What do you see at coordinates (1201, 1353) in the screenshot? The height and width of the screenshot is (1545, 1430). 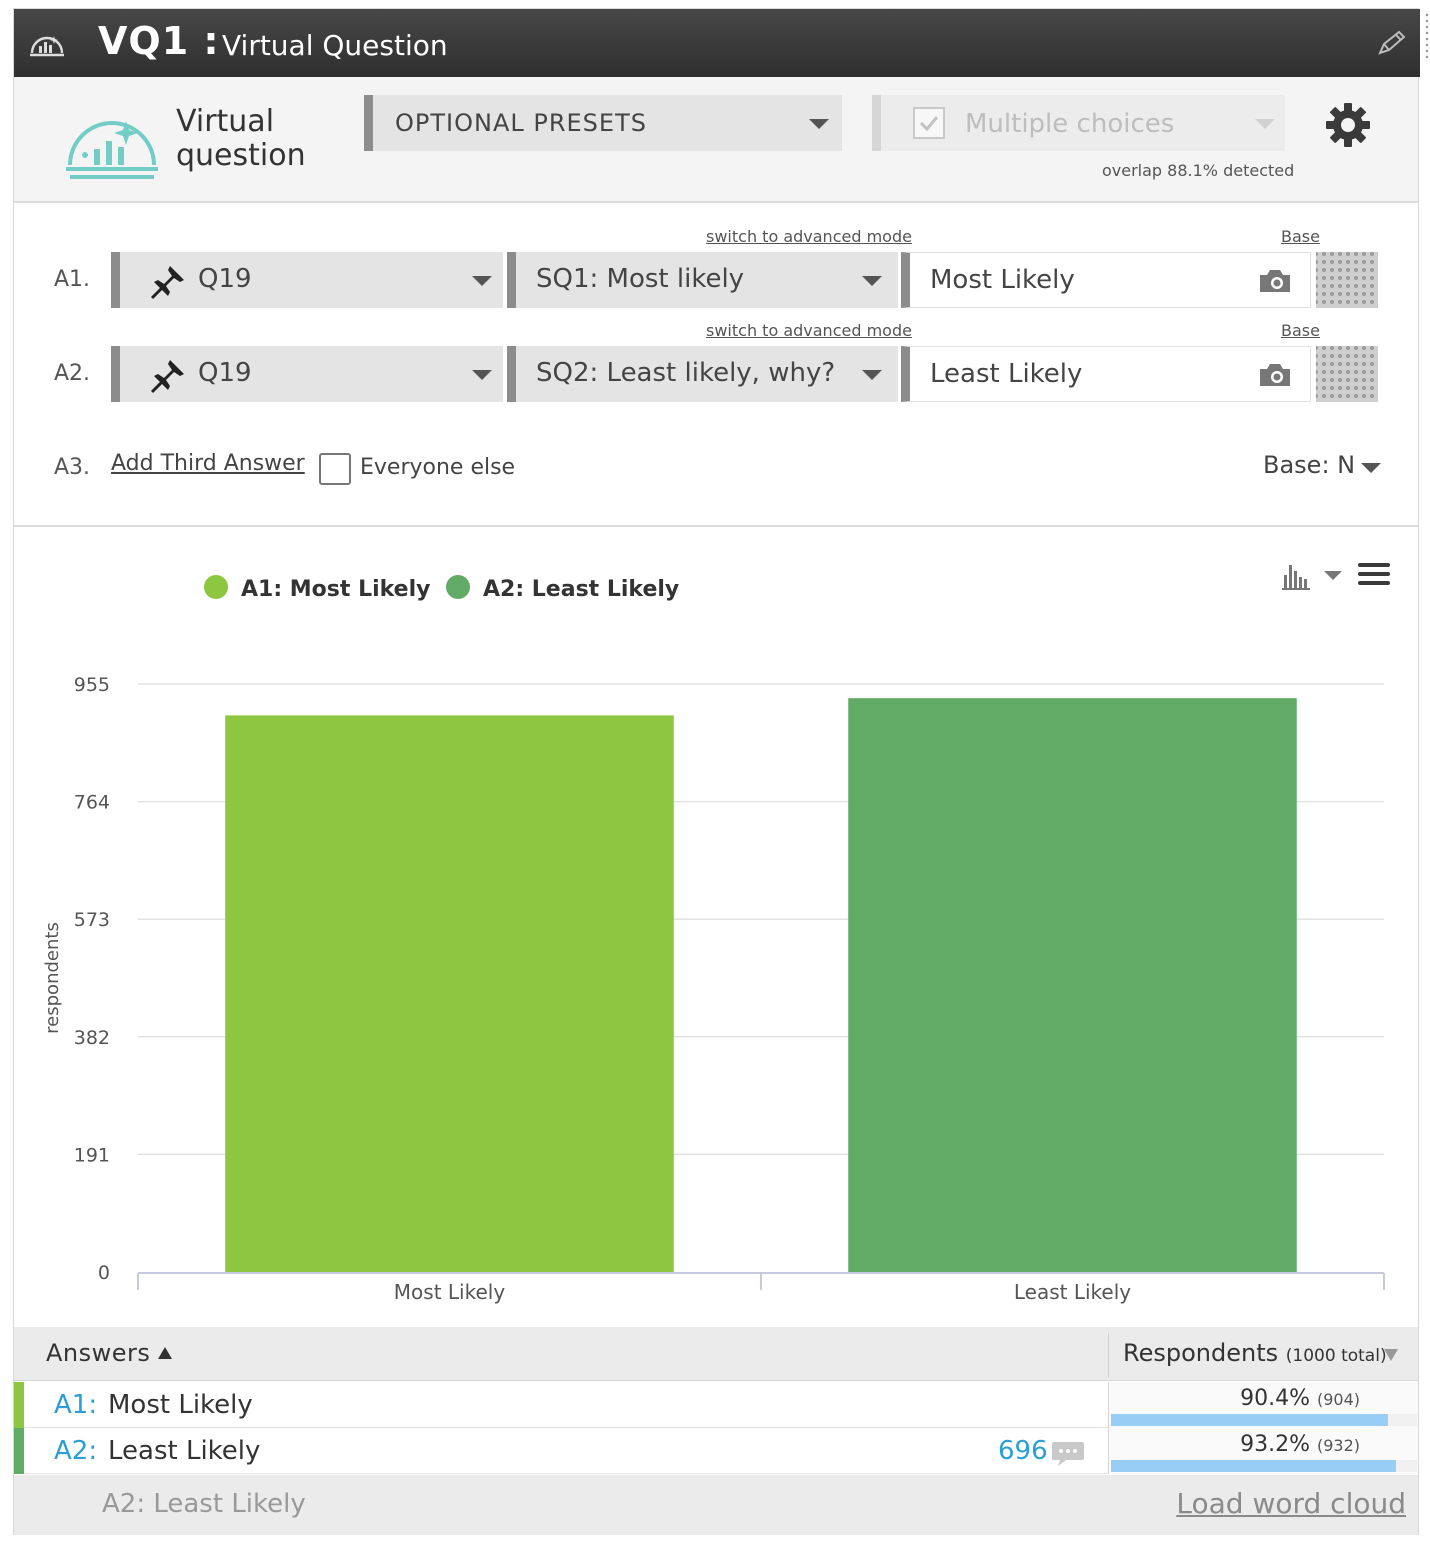 I see `respondents-header-label: Respondents` at bounding box center [1201, 1353].